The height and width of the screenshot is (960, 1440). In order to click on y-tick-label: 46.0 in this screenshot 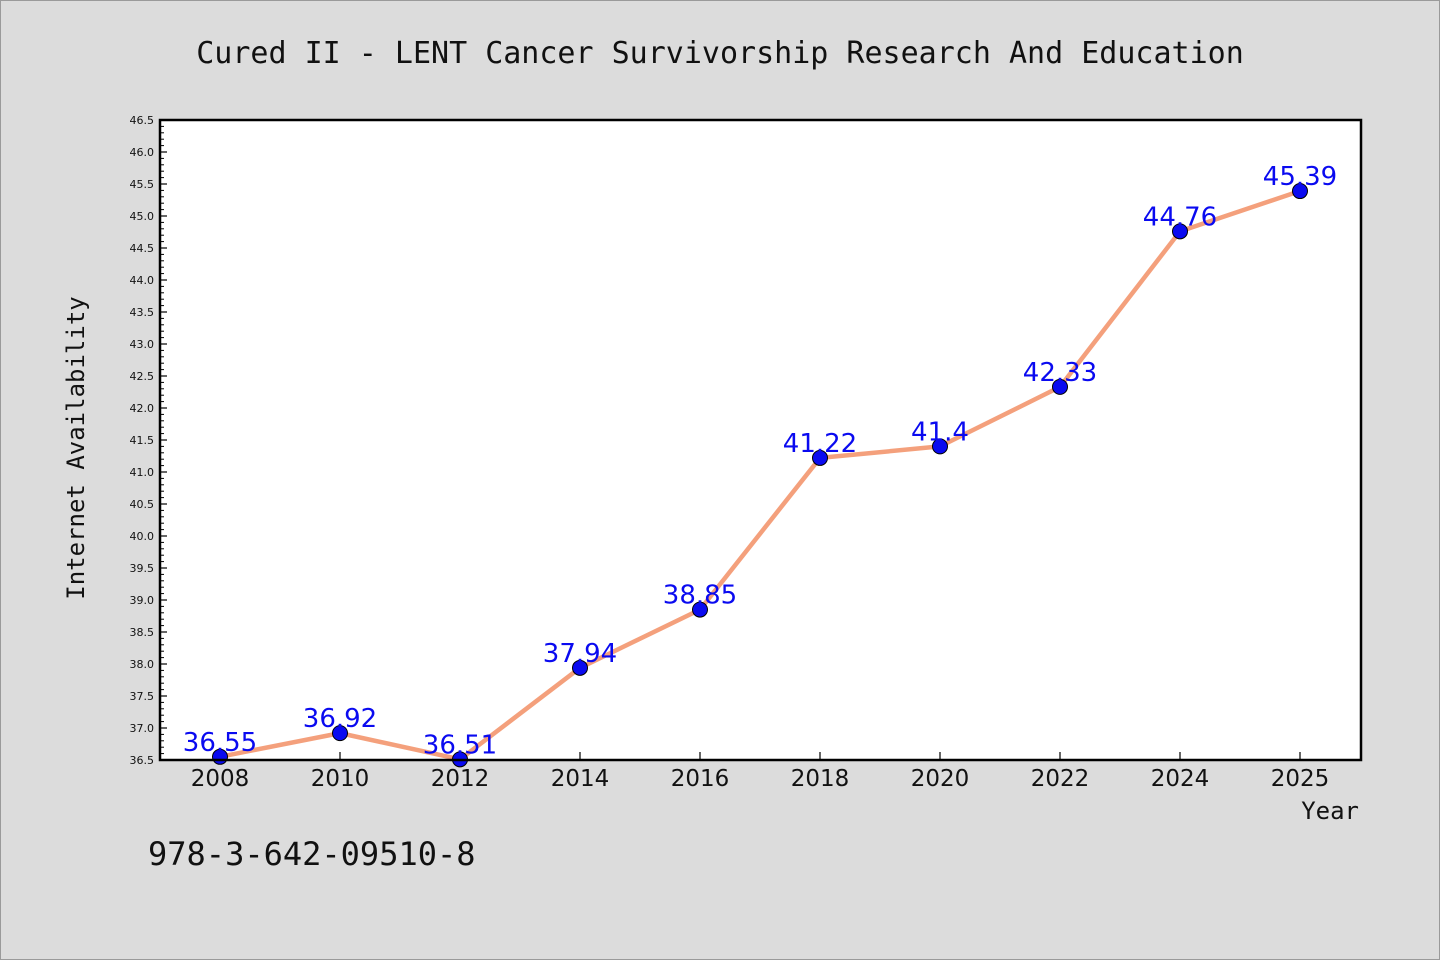, I will do `click(142, 152)`.